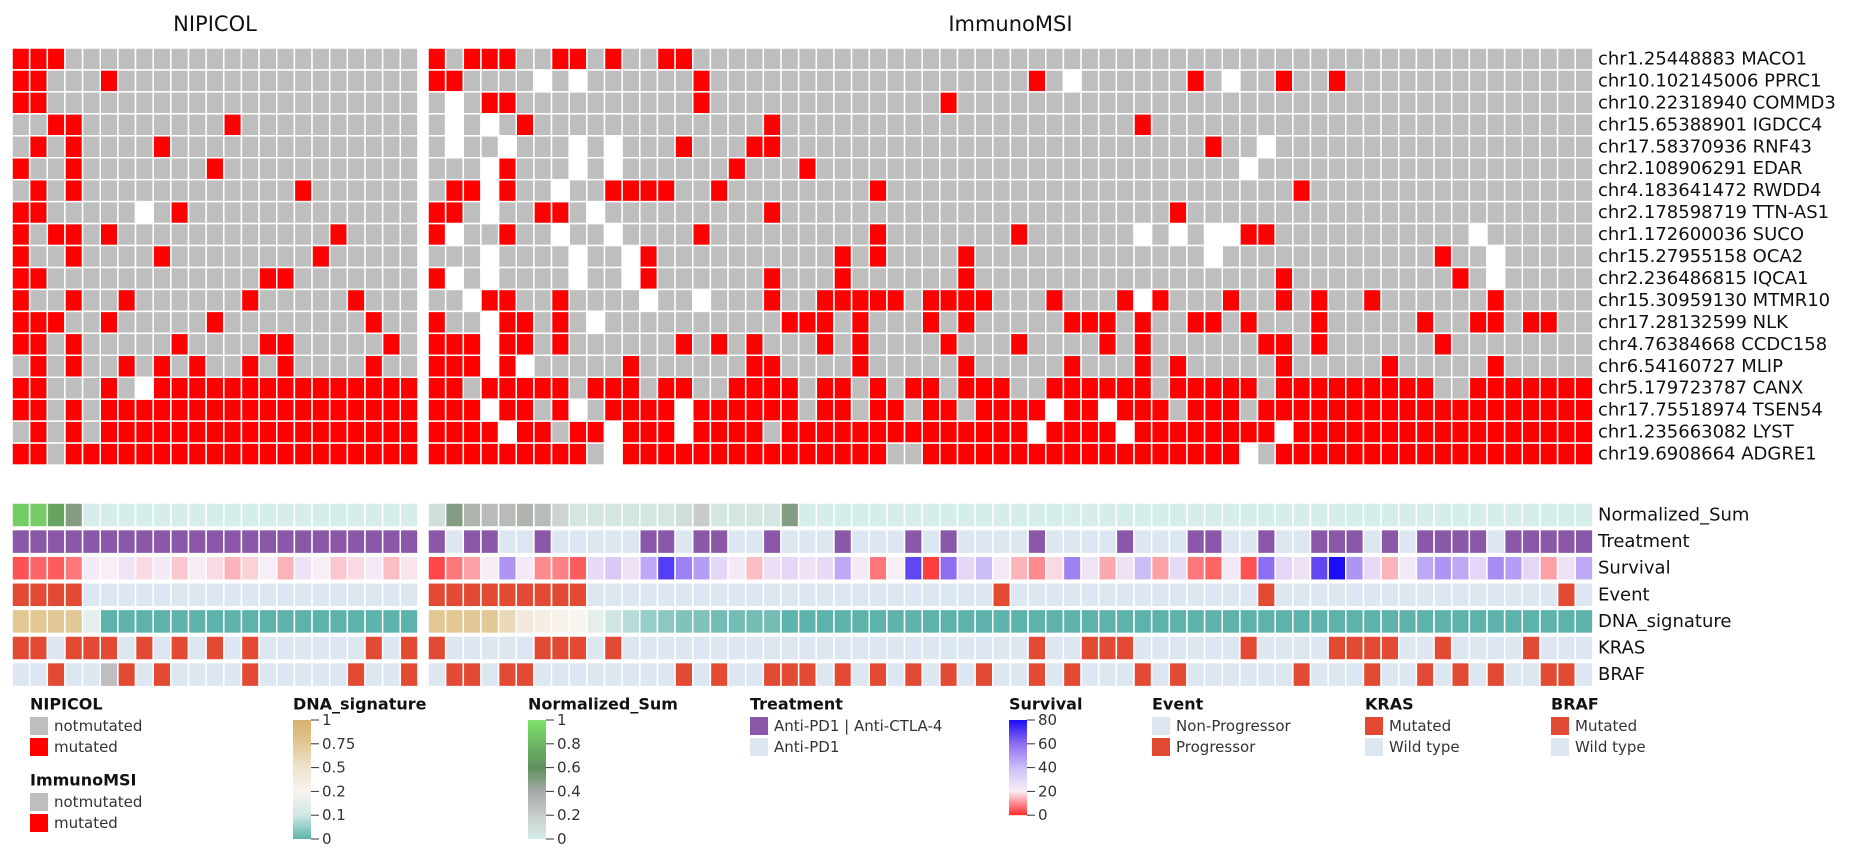 The height and width of the screenshot is (848, 1866). What do you see at coordinates (39, 726) in the screenshot?
I see `legend-swatch` at bounding box center [39, 726].